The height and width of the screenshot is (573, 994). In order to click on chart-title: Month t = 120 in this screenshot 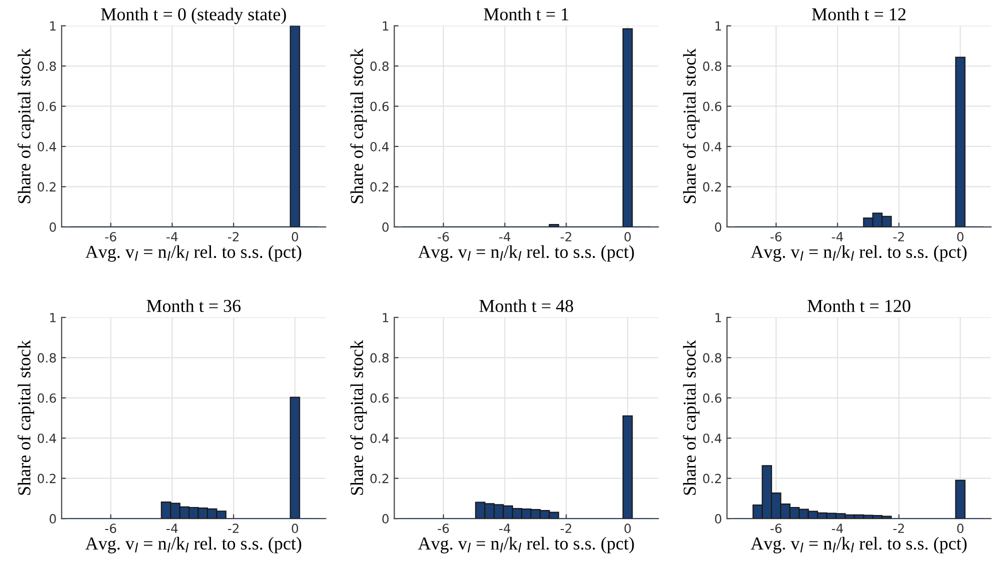, I will do `click(859, 305)`.